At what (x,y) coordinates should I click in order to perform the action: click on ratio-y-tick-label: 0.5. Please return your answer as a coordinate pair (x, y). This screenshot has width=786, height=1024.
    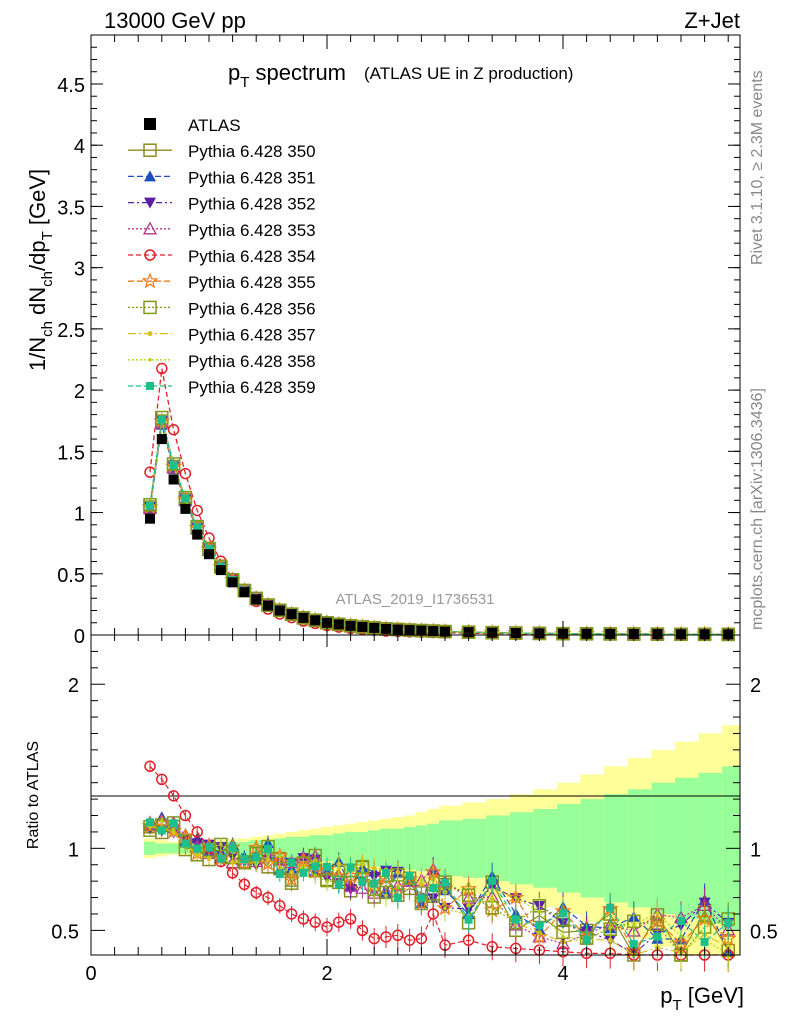
    Looking at the image, I should click on (65, 932).